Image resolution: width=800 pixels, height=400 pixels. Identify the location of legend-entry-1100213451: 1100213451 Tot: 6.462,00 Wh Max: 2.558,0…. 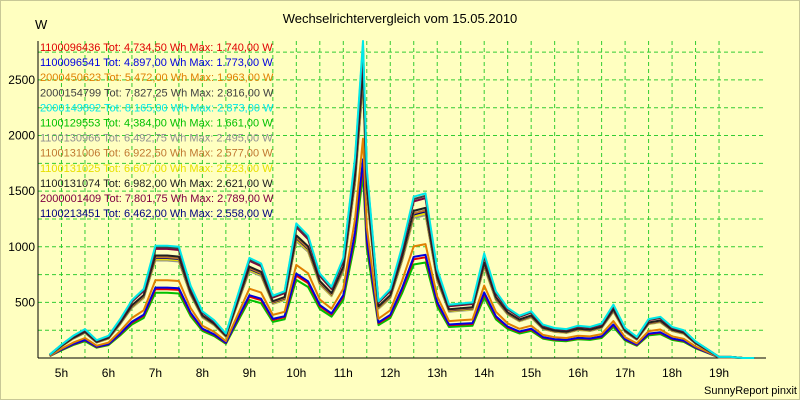
(156, 214).